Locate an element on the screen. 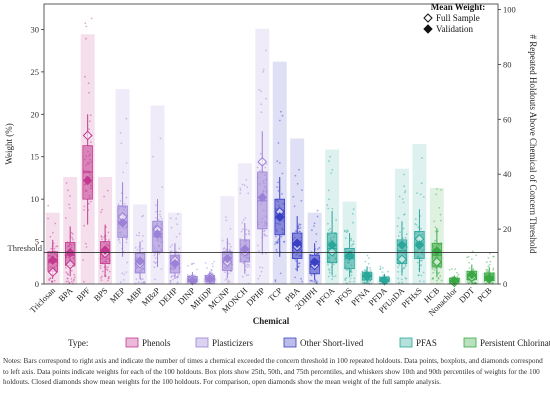  point-DDT is located at coordinates (472, 259).